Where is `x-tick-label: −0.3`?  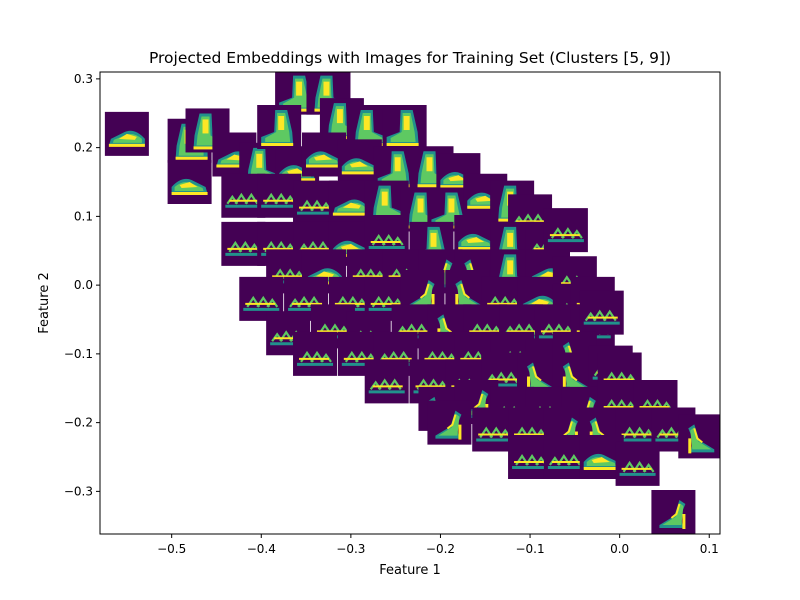
x-tick-label: −0.3 is located at coordinates (350, 549).